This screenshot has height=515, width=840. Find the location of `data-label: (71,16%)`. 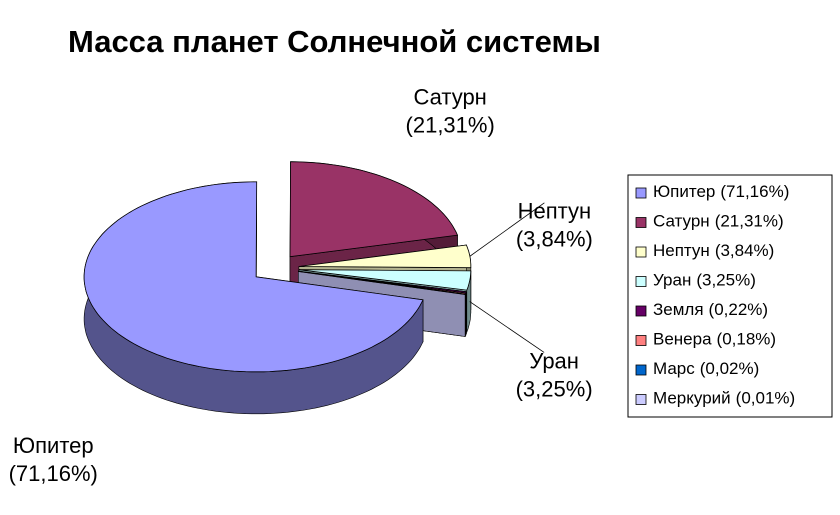

data-label: (71,16%) is located at coordinates (53, 473).